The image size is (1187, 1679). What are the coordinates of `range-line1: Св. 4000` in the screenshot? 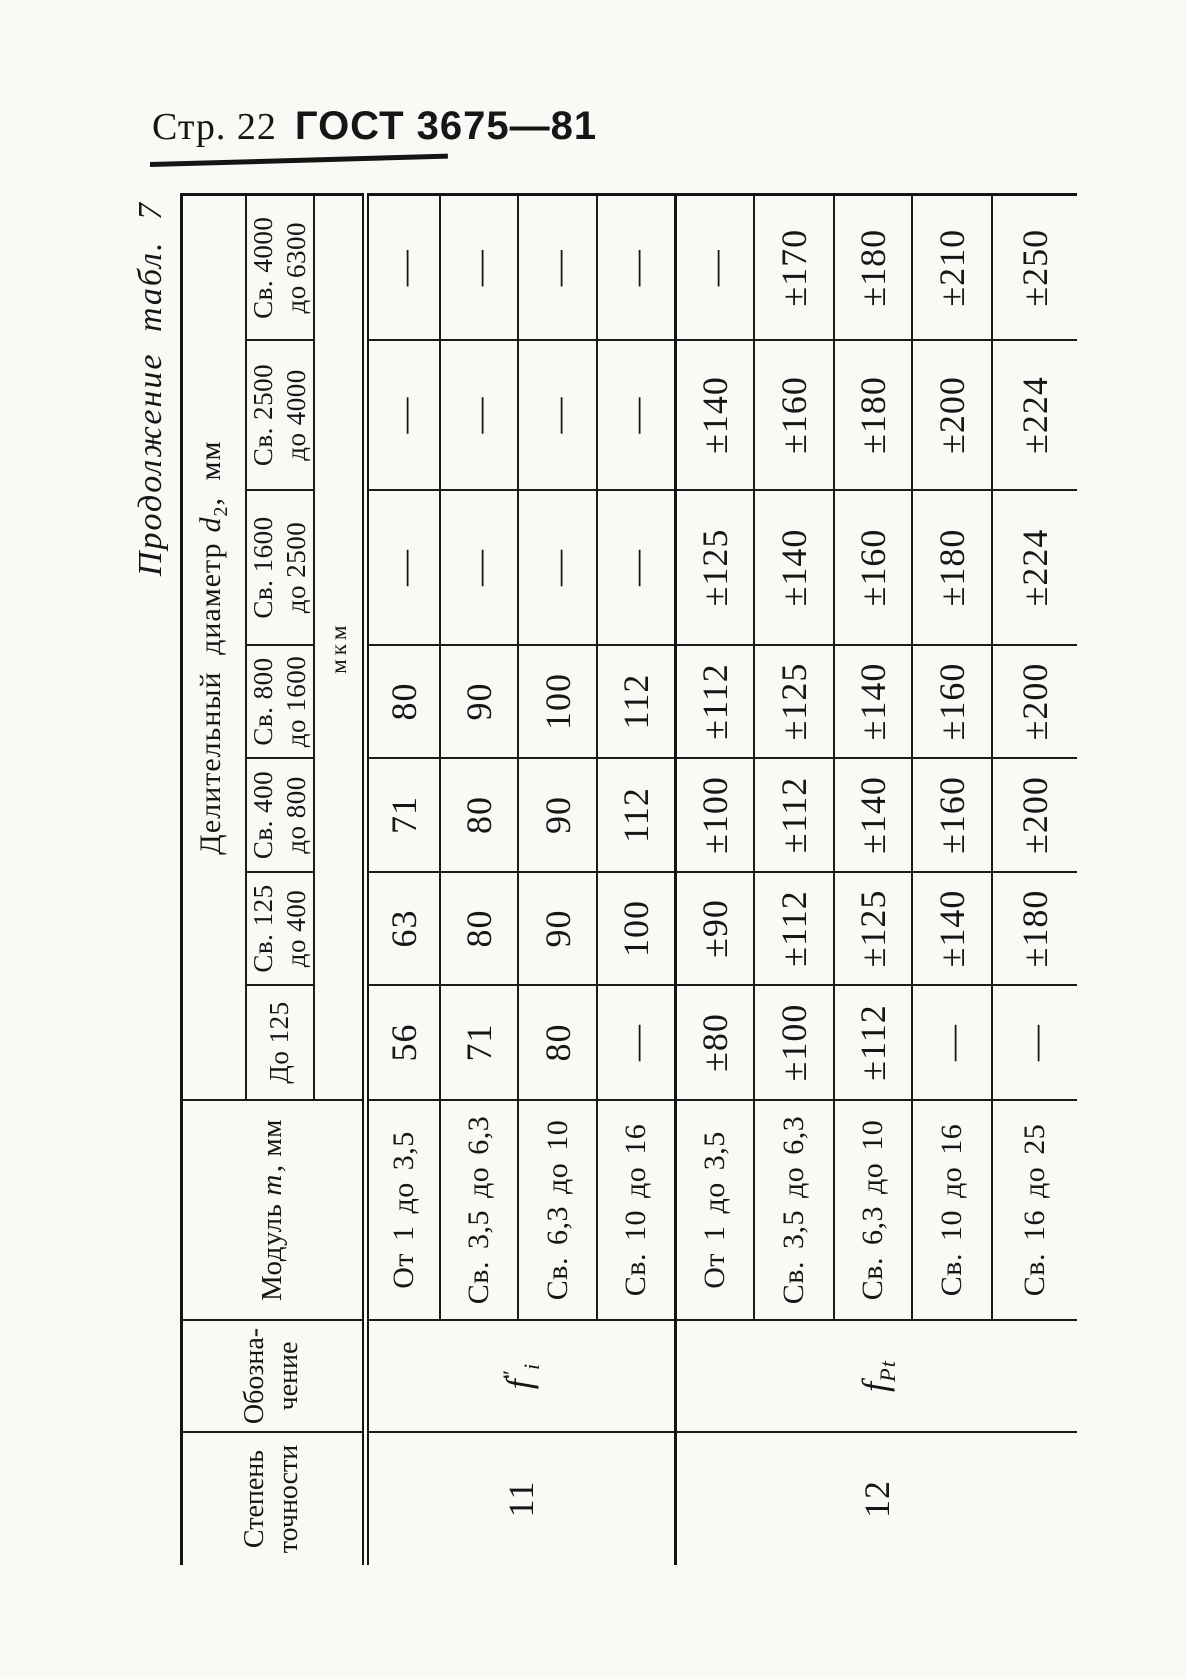 It's located at (262, 267).